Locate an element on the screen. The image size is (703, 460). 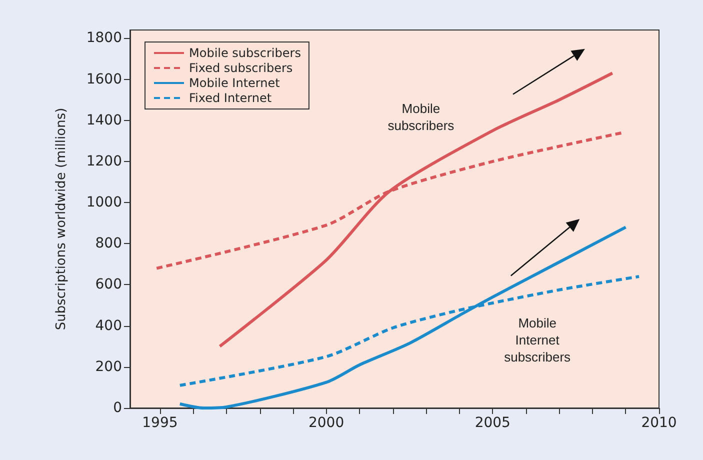
y-tick-label: 1000 is located at coordinates (104, 202).